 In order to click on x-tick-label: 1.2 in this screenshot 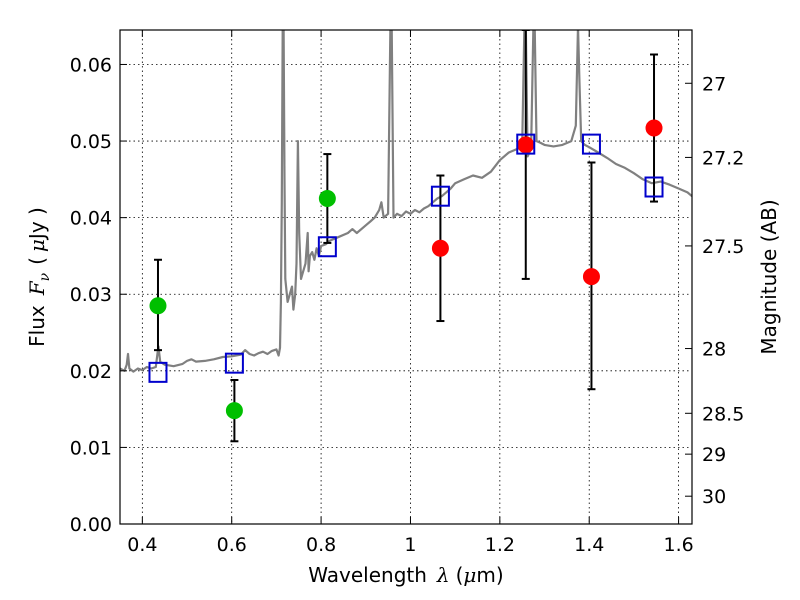, I will do `click(500, 545)`.